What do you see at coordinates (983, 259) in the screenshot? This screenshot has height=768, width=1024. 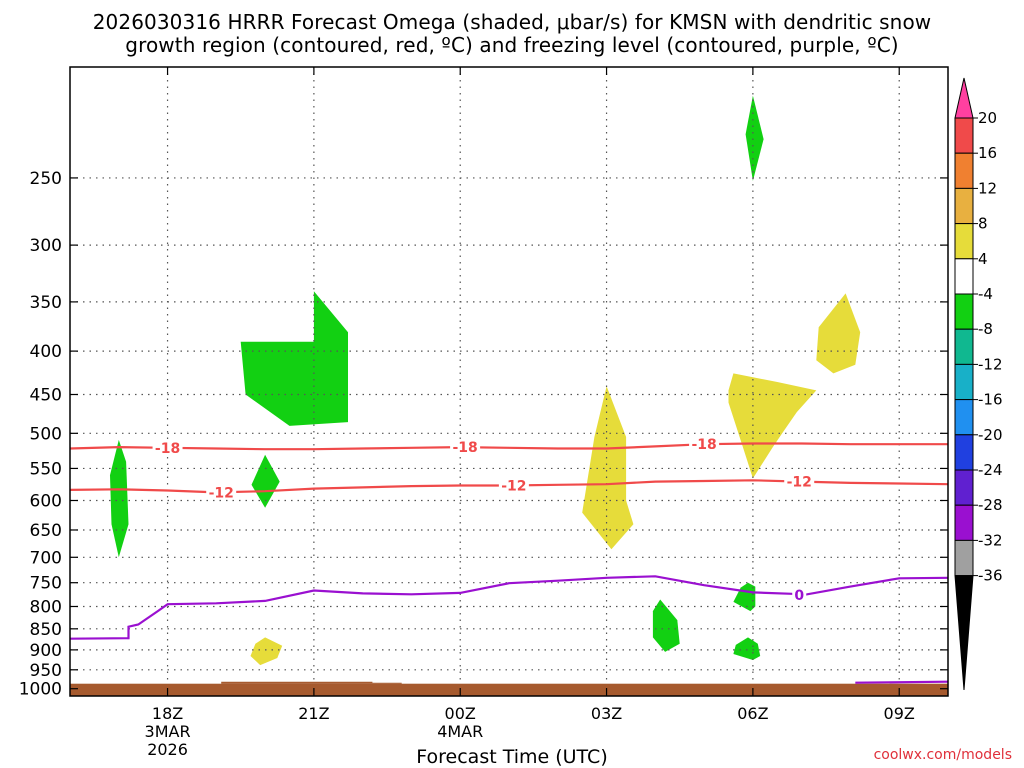 I see `colorbar-label-5: 4` at bounding box center [983, 259].